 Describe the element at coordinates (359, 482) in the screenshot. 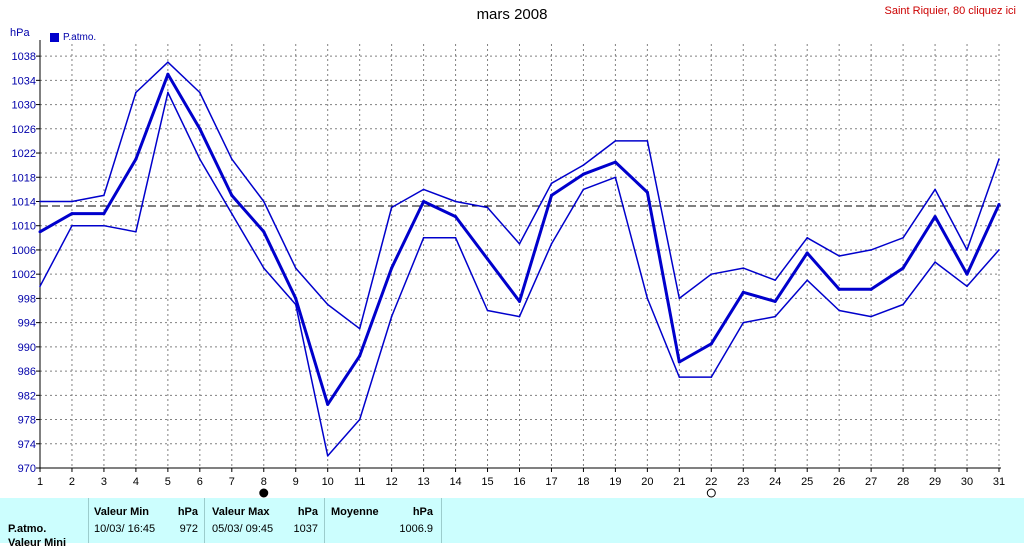

I see `x-tick-label: 11` at that location.